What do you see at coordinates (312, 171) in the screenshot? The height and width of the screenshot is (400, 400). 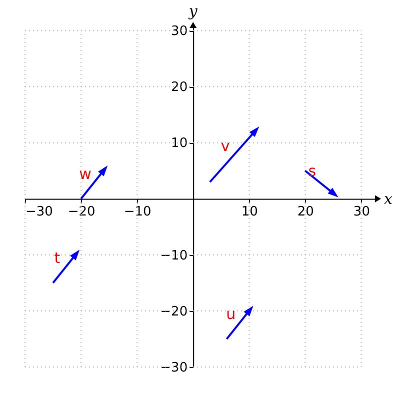 I see `series-label: s` at bounding box center [312, 171].